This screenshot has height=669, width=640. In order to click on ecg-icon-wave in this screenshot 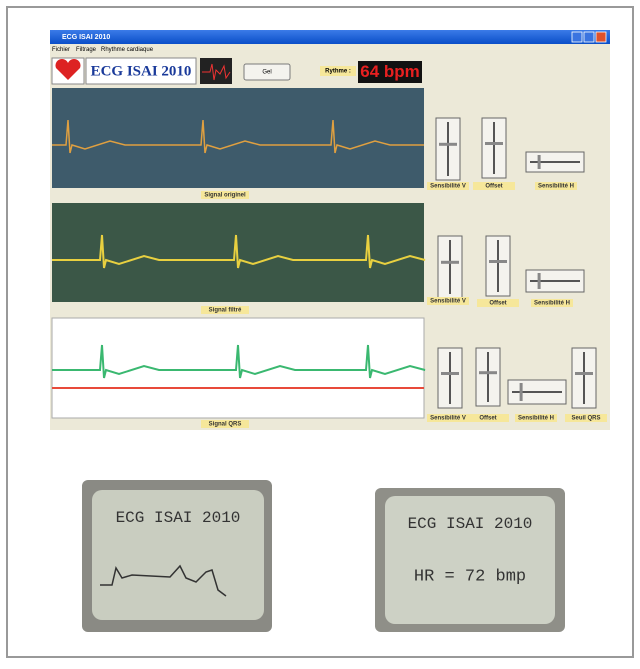, I will do `click(216, 72)`.